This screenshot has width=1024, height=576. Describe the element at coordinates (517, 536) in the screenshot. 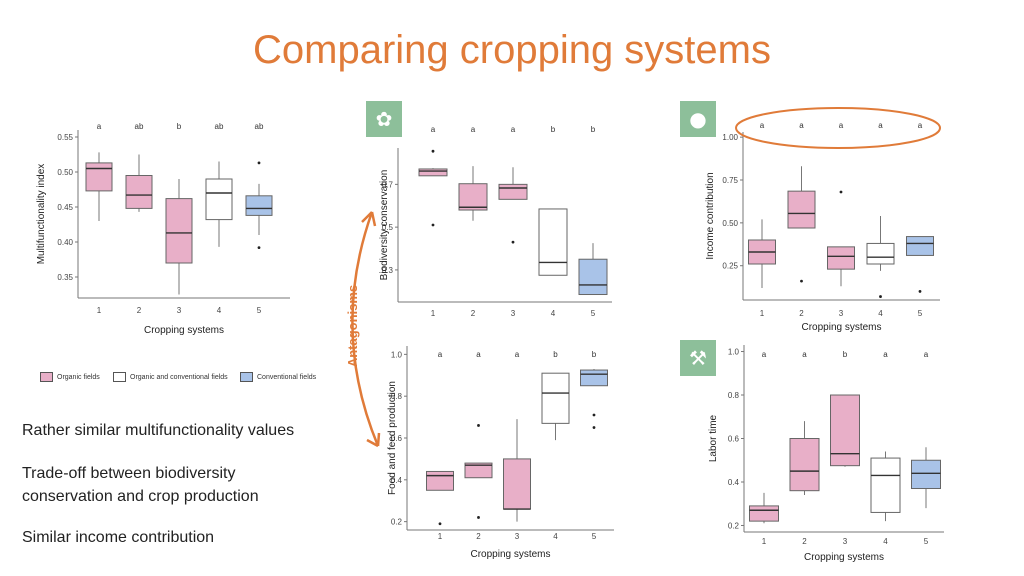

I see `food-feed-xtick-label: 3` at that location.